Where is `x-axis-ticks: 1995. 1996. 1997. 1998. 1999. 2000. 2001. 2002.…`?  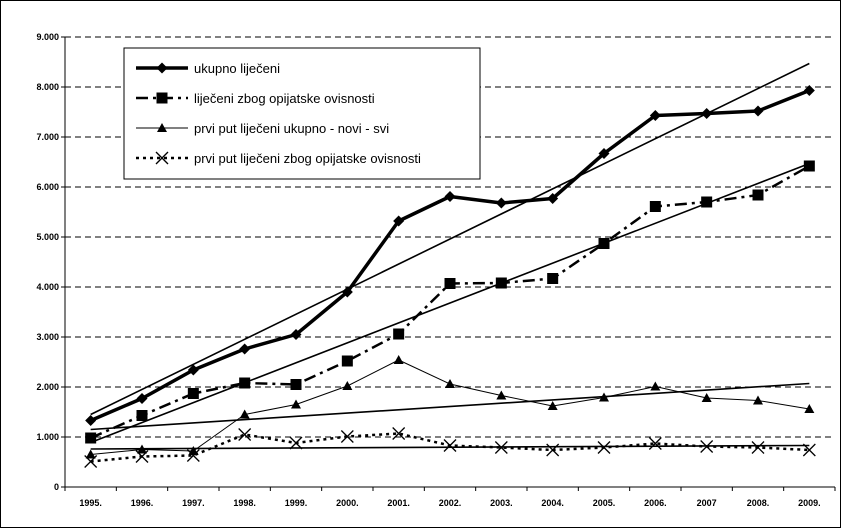 x-axis-ticks: 1995. 1996. 1997. 1998. 1999. 2000. 2001. 2002.… is located at coordinates (450, 497).